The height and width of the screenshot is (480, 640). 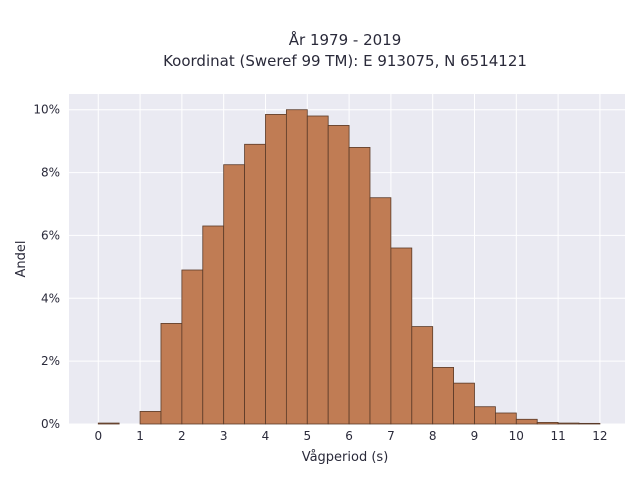 I want to click on y-axis-label: Andel, so click(x=21, y=259).